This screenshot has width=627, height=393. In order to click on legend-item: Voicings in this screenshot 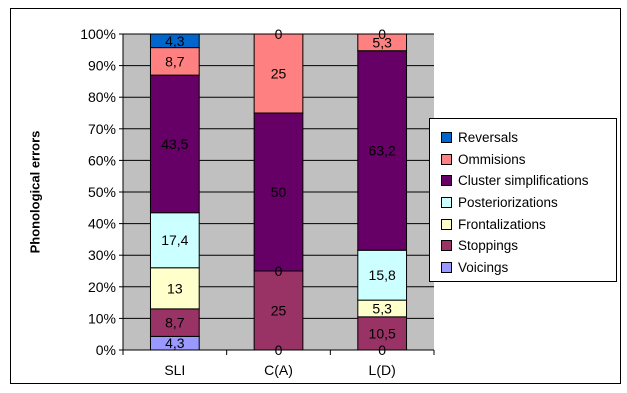, I will do `click(528, 268)`.